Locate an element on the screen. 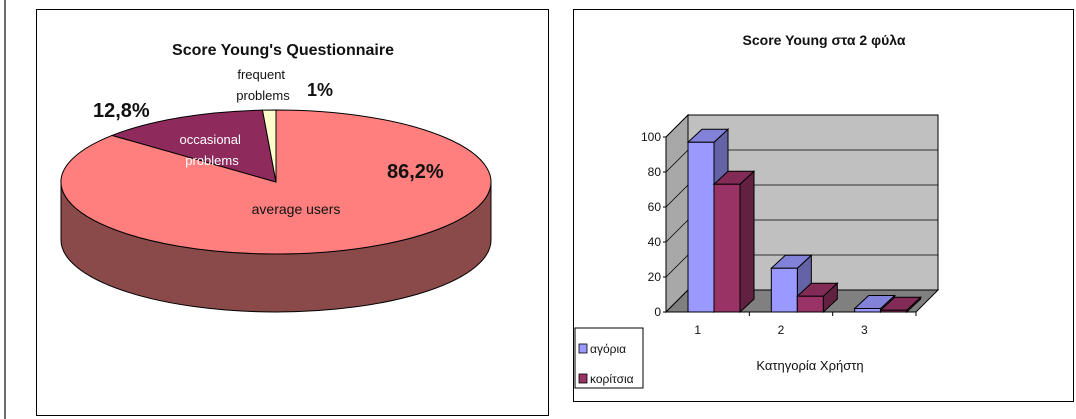 This screenshot has width=1076, height=419. bar-side-κορίτσια-1 is located at coordinates (747, 242).